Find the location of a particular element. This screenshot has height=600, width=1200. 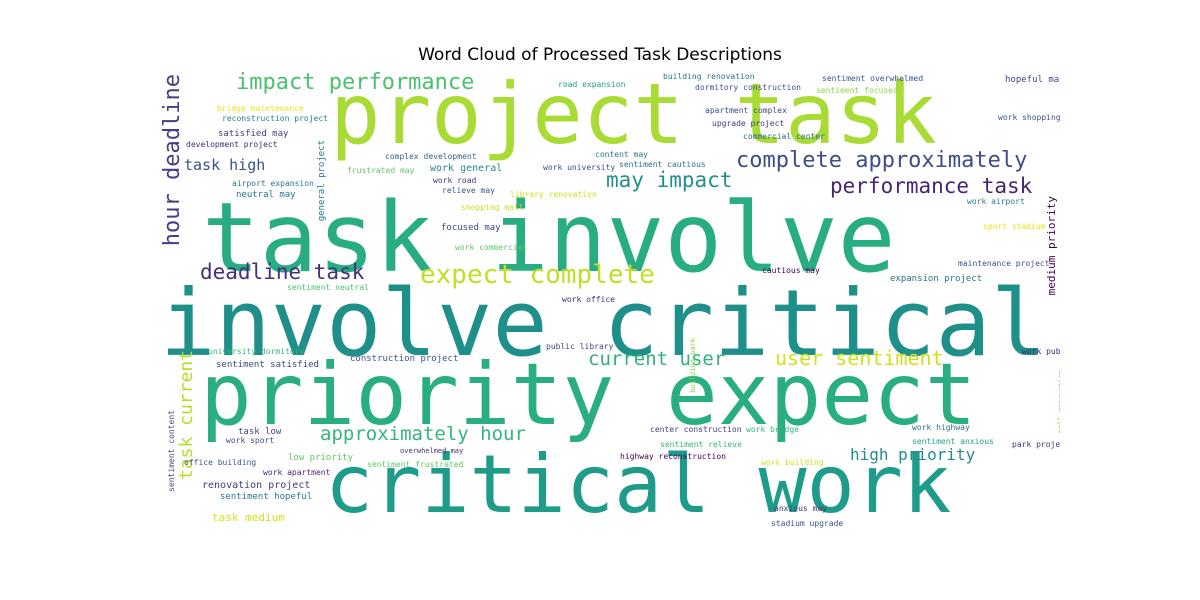

word-office-building: office building is located at coordinates (220, 462).